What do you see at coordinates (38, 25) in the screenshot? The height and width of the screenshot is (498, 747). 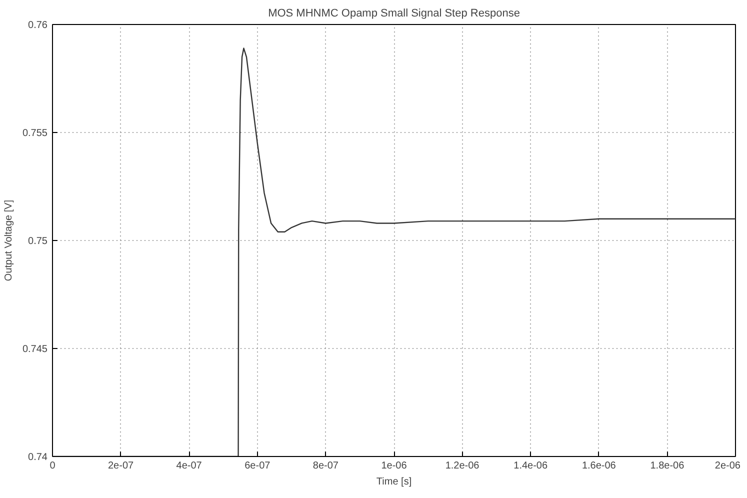 I see `y-tick-label: 0.76` at bounding box center [38, 25].